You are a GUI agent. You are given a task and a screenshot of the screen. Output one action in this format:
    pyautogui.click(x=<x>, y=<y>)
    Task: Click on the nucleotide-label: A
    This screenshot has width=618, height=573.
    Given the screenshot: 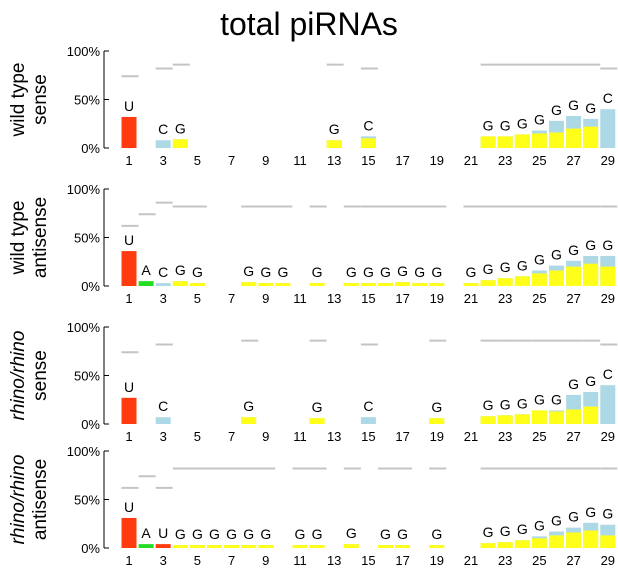 What is the action you would take?
    pyautogui.click(x=146, y=533)
    